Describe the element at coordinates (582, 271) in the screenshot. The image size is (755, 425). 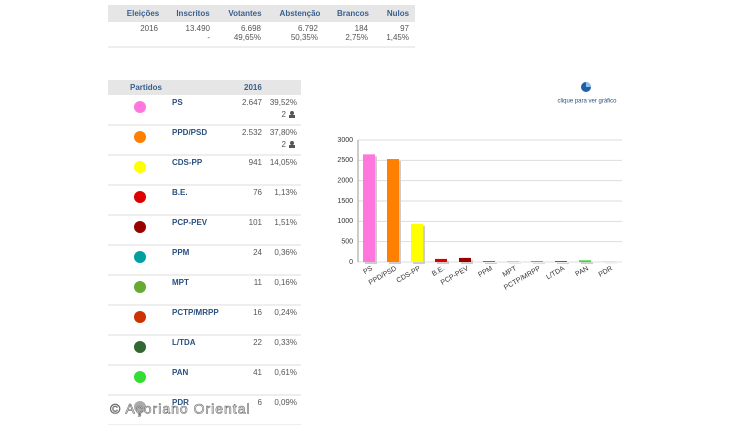
I see `x-tick-label: PAN` at that location.